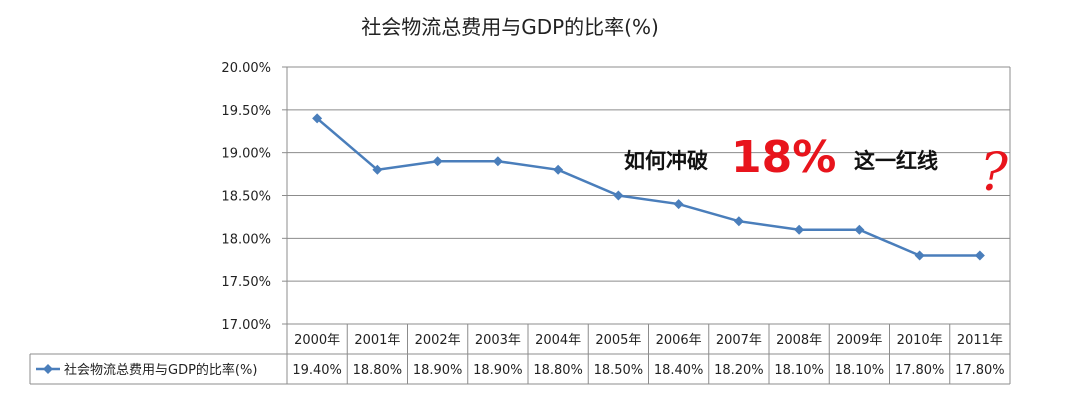  Describe the element at coordinates (980, 340) in the screenshot. I see `x-tick-label: 2011年` at that location.